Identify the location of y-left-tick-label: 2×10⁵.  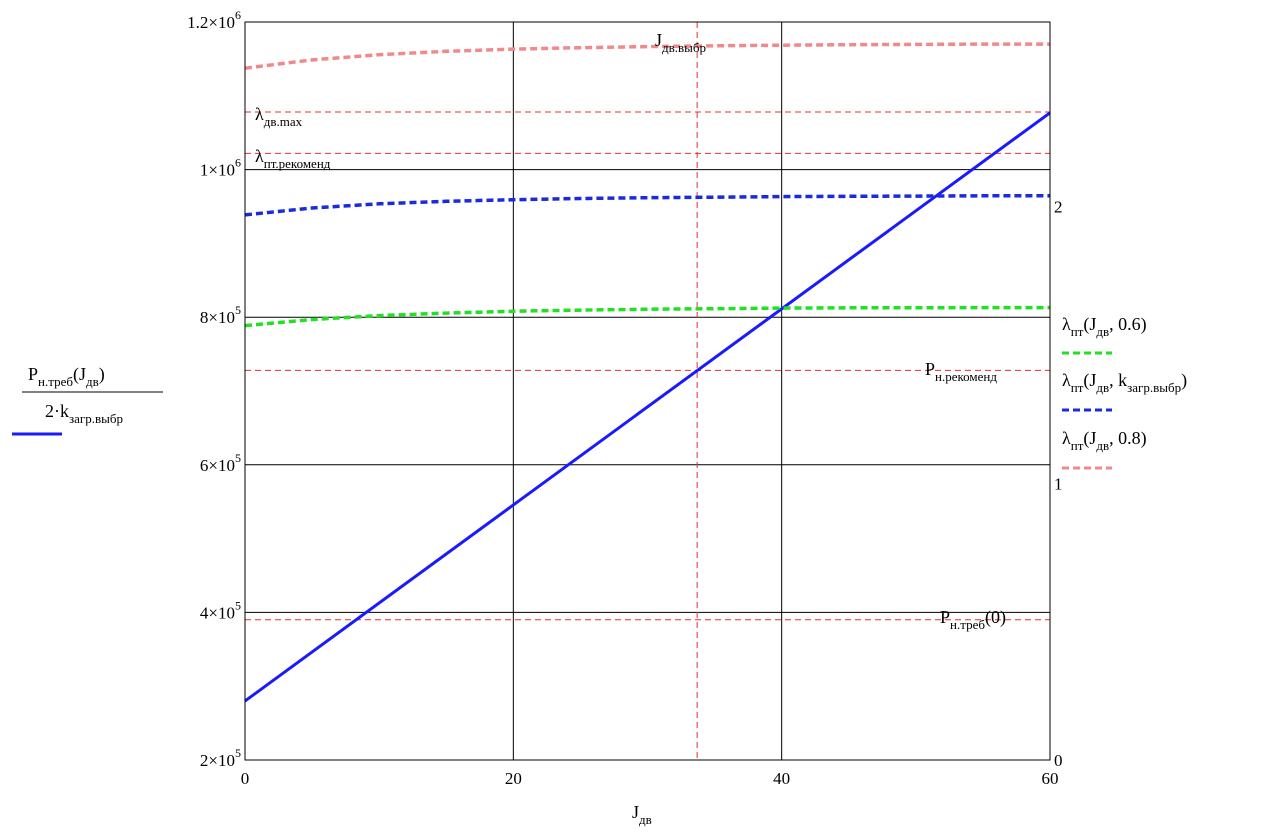
(220, 758).